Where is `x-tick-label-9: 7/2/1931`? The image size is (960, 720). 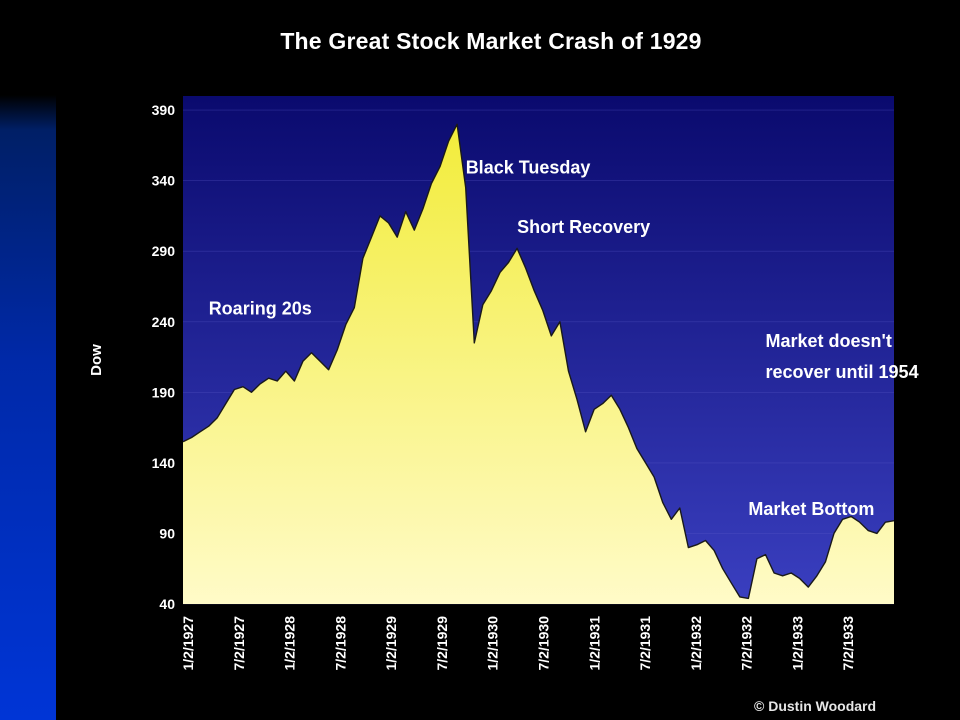 x-tick-label-9: 7/2/1931 is located at coordinates (645, 643).